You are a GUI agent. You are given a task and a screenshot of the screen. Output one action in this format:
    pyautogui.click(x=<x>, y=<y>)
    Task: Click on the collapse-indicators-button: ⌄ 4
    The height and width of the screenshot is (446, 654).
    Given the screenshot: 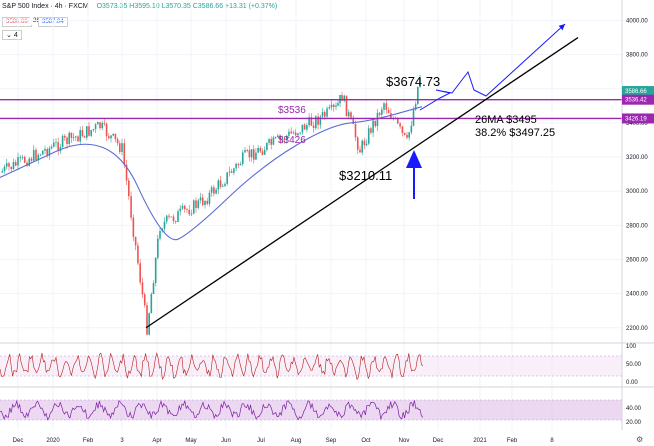 What is the action you would take?
    pyautogui.click(x=12, y=35)
    